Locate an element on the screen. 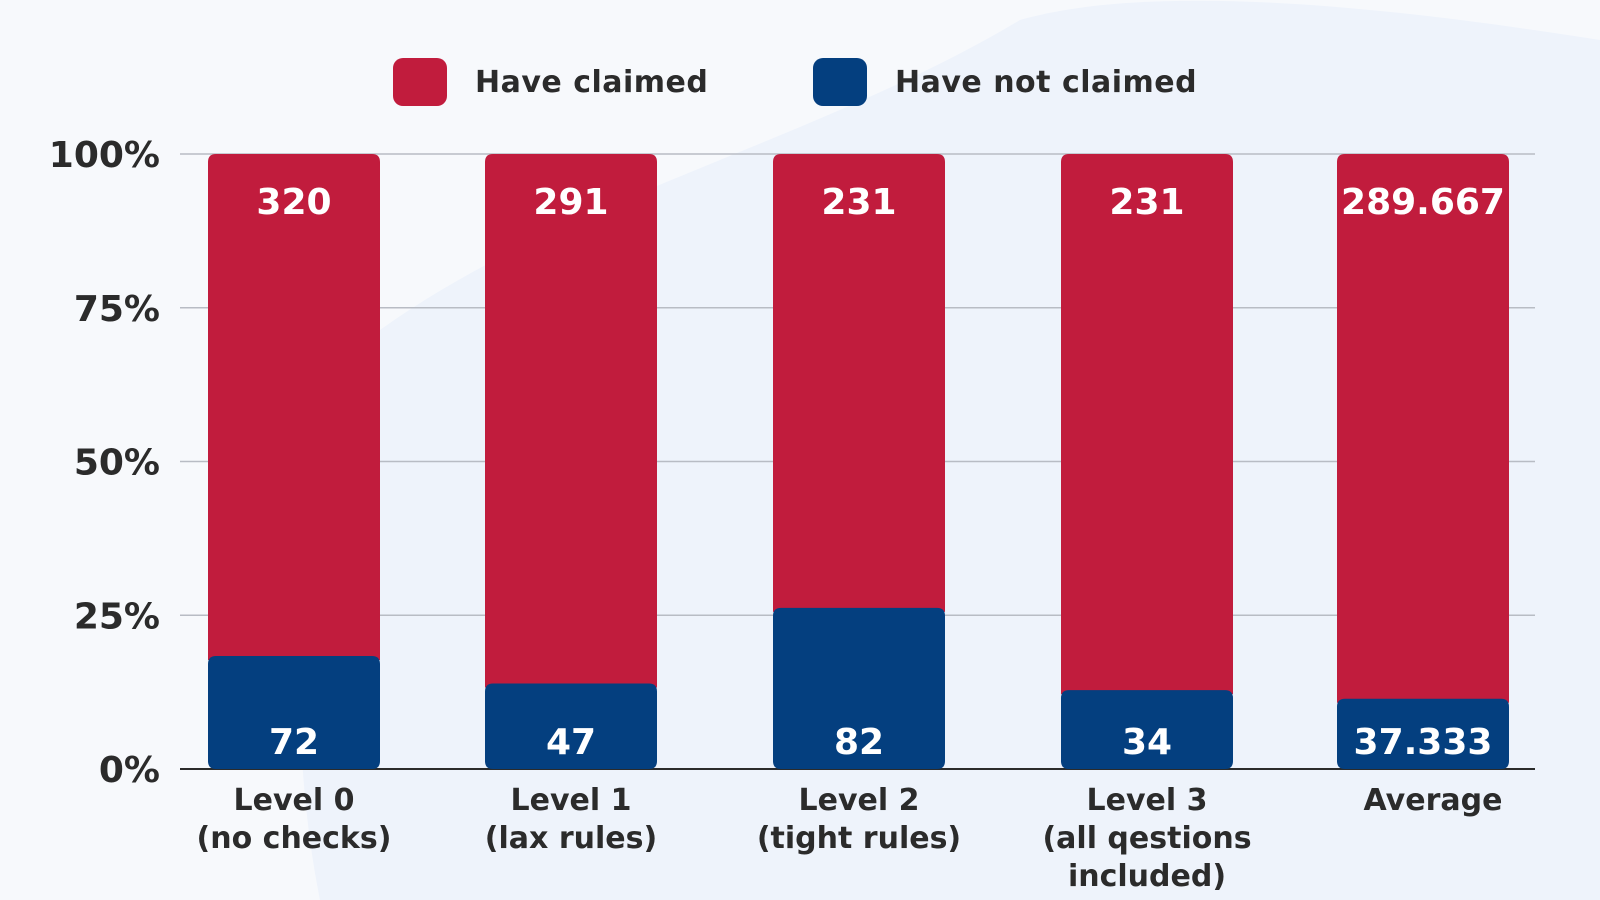 This screenshot has width=1600, height=900. legend-label-claimed: Have claimed is located at coordinates (592, 82).